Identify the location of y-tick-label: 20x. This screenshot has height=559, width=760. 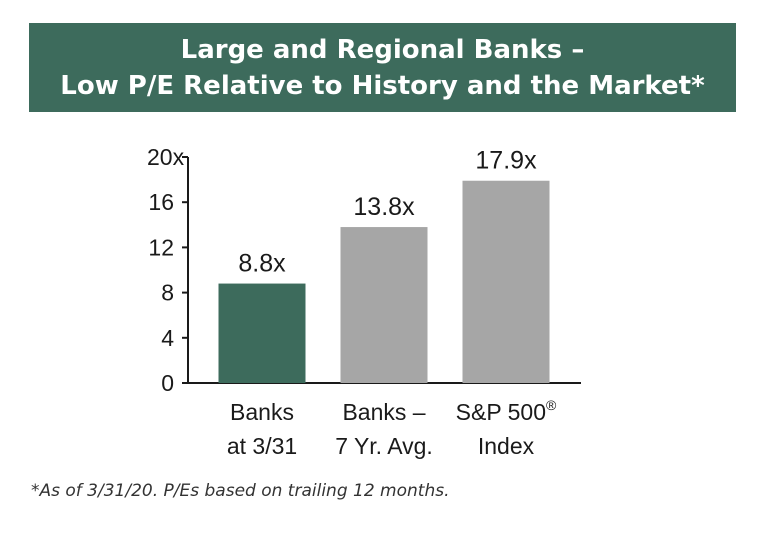
(166, 157).